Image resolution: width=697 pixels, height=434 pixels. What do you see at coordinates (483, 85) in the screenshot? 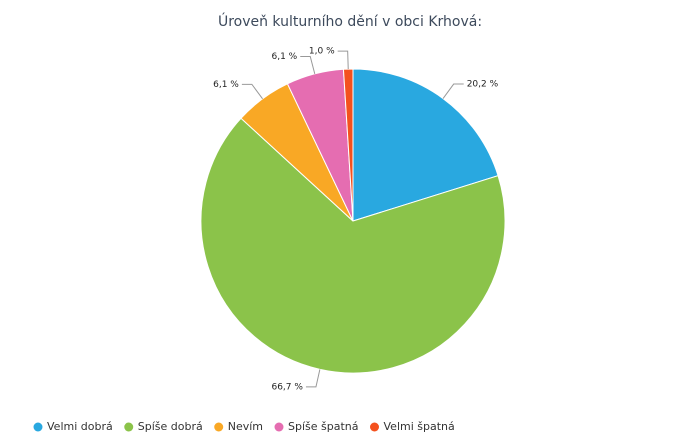
I see `data-label: 20,2 %` at bounding box center [483, 85].